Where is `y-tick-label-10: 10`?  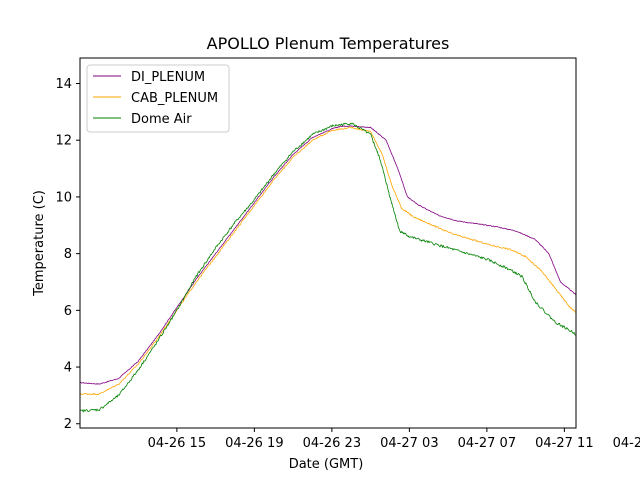 y-tick-label-10: 10 is located at coordinates (63, 197).